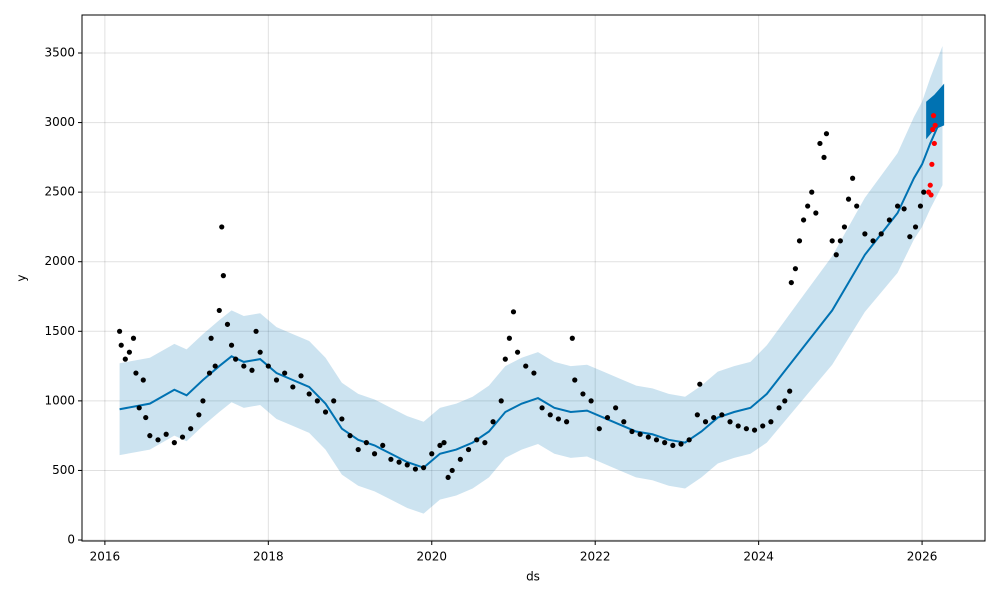 The image size is (1000, 600). Describe the element at coordinates (59, 122) in the screenshot. I see `y-tick-label: 3000` at that location.